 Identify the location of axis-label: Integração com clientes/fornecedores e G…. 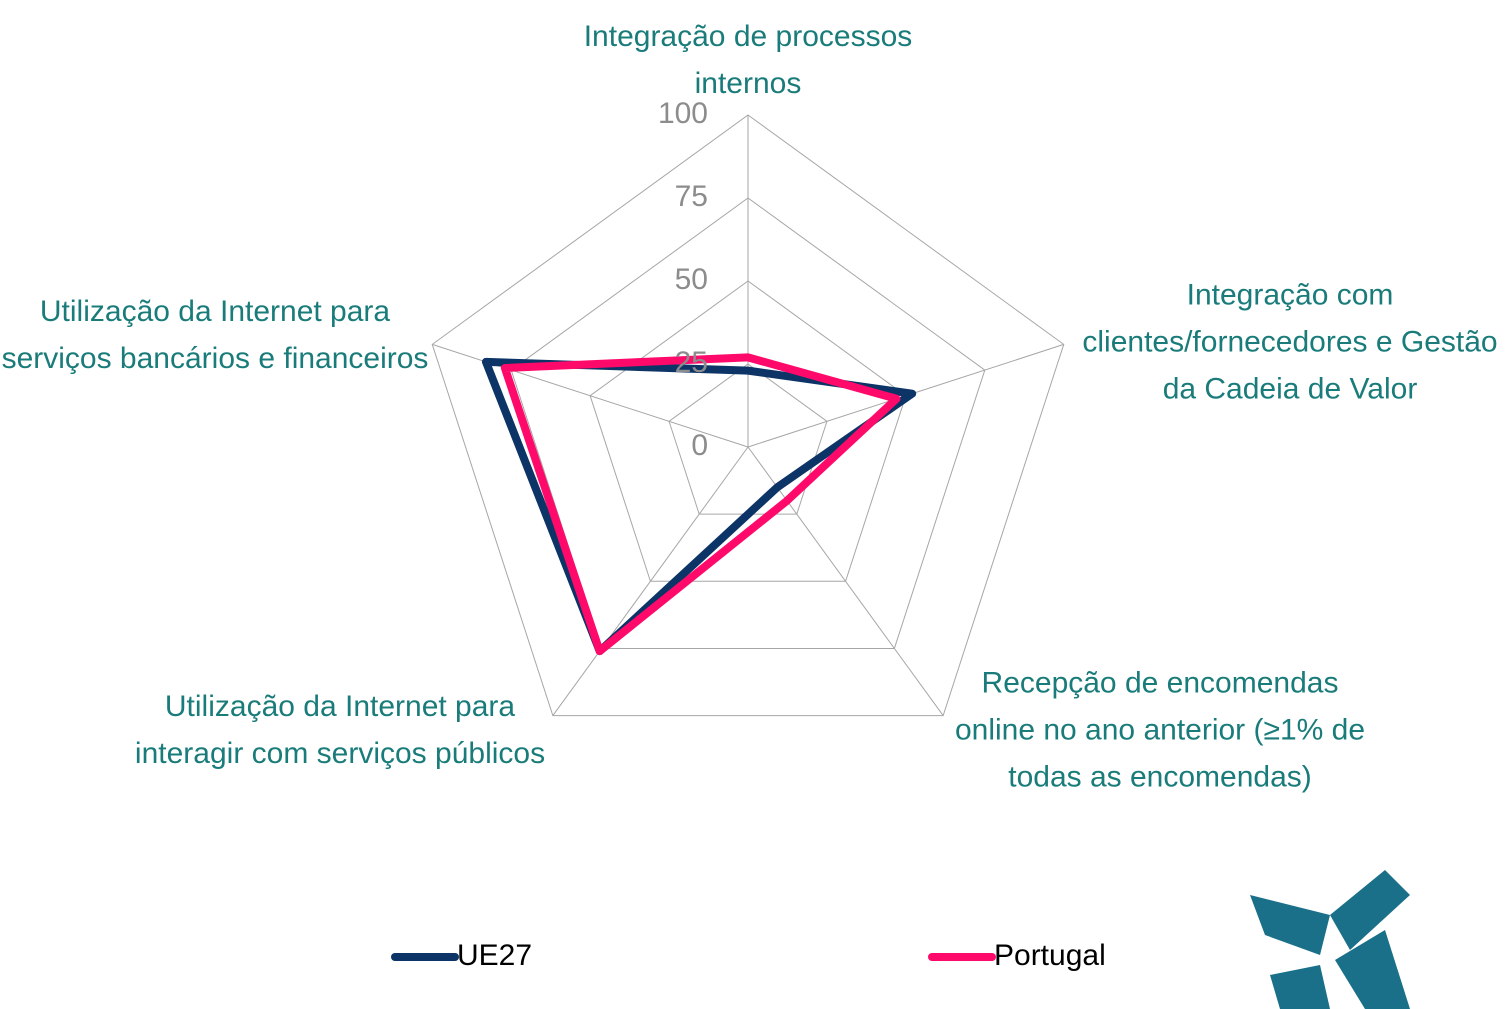
(1290, 342).